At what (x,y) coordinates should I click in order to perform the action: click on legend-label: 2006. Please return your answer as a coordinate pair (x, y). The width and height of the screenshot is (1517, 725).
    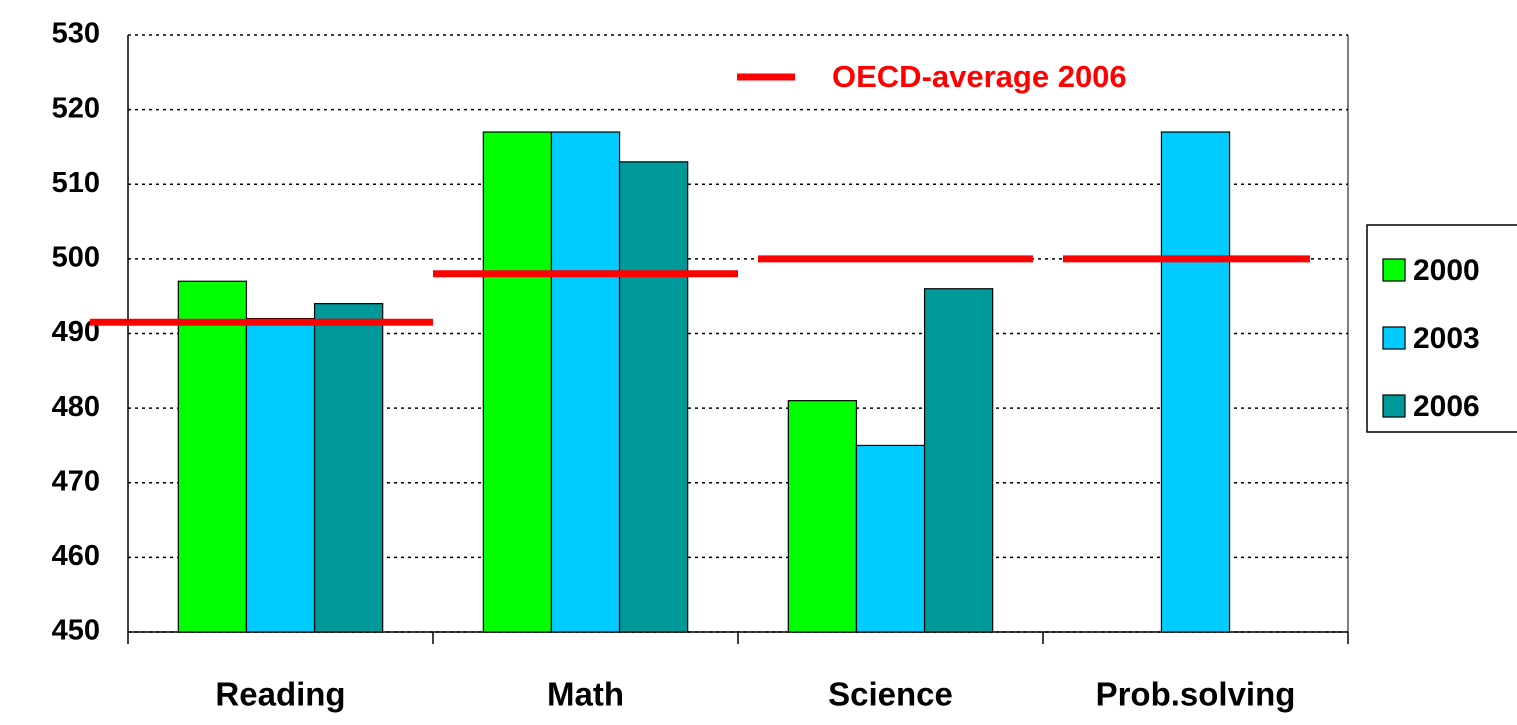
    Looking at the image, I should click on (1446, 406).